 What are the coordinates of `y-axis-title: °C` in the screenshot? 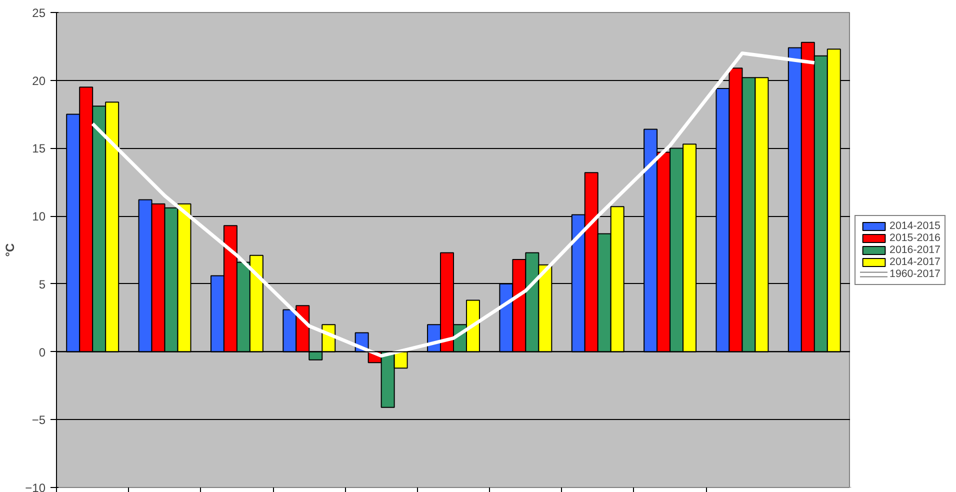 It's located at (10, 249).